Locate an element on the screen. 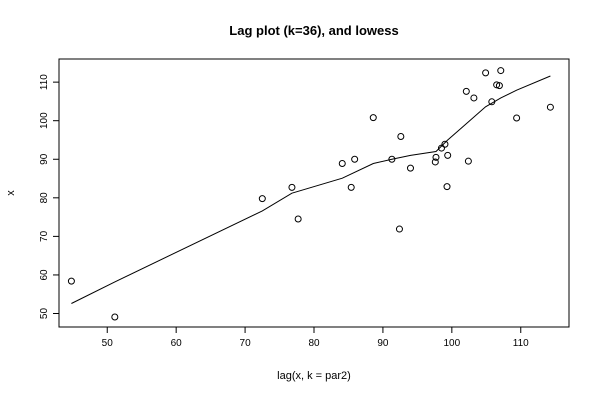 The width and height of the screenshot is (599, 400). x-axis: 50 60 70 80 90 100 110 is located at coordinates (315, 338).